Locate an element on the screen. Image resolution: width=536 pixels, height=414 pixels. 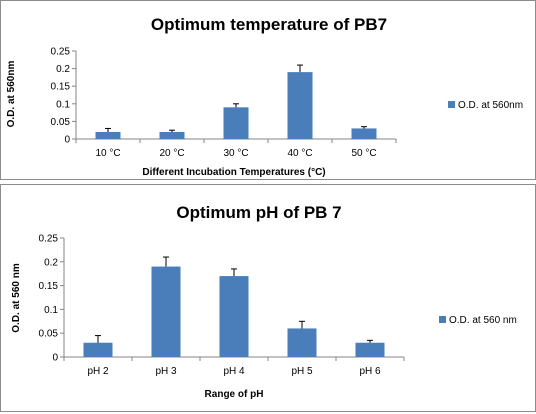
x-tick-label: 50 °C is located at coordinates (363, 153).